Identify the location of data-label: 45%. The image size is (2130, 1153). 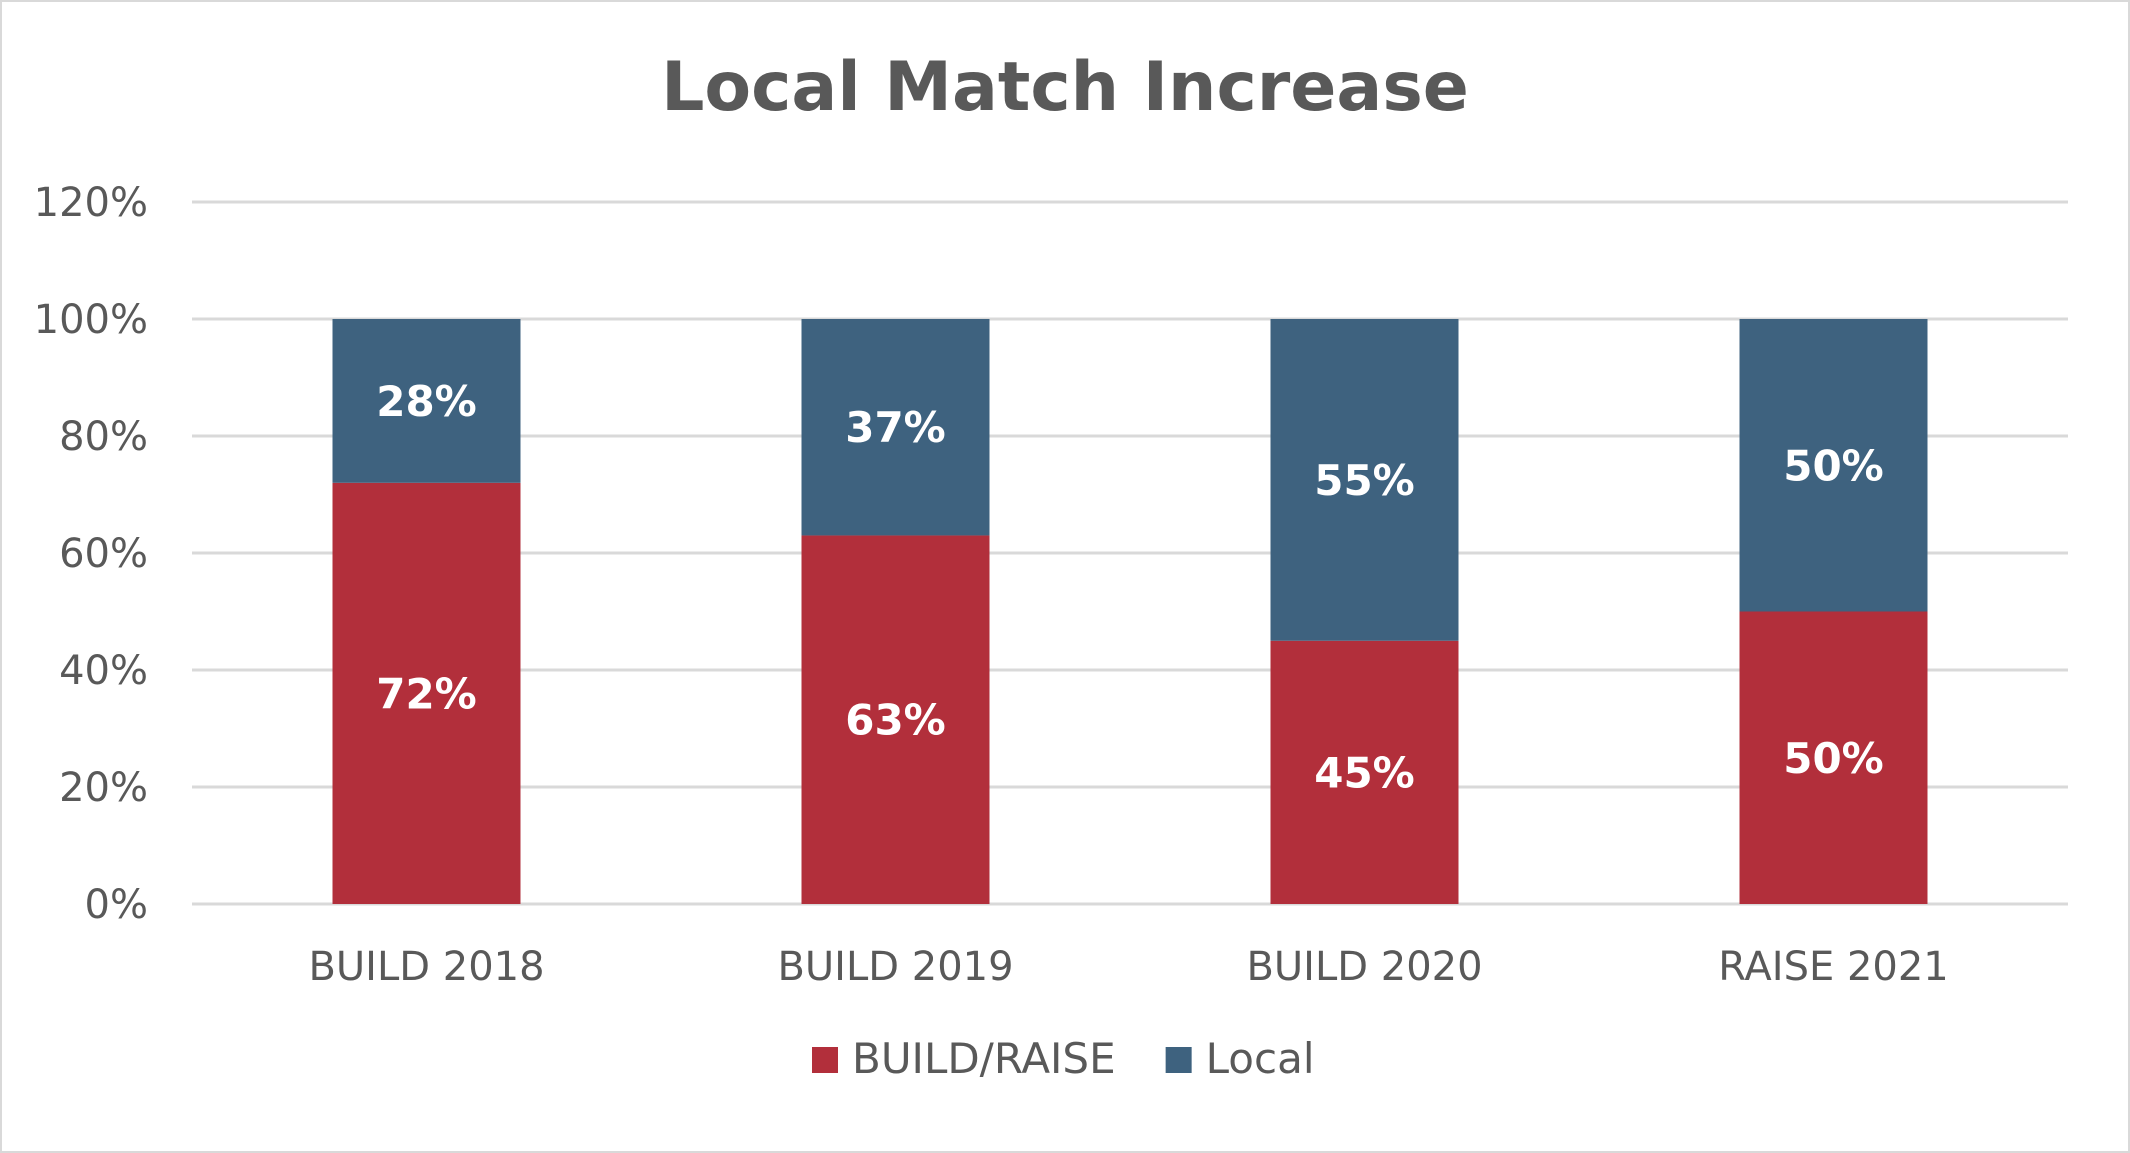
(1364, 772).